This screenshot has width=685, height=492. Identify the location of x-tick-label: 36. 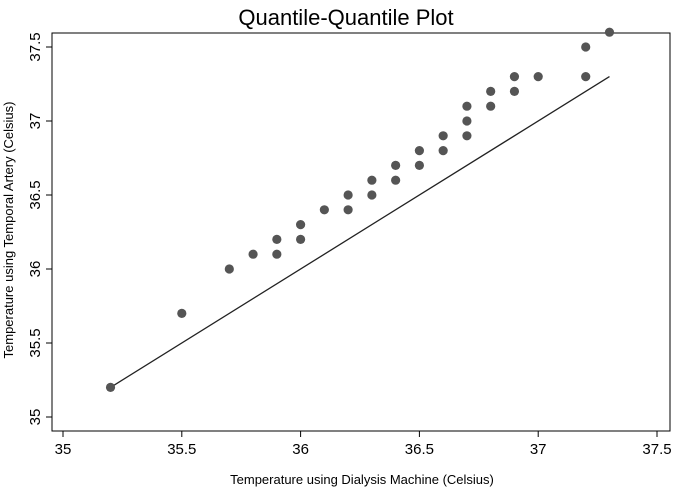
(300, 449).